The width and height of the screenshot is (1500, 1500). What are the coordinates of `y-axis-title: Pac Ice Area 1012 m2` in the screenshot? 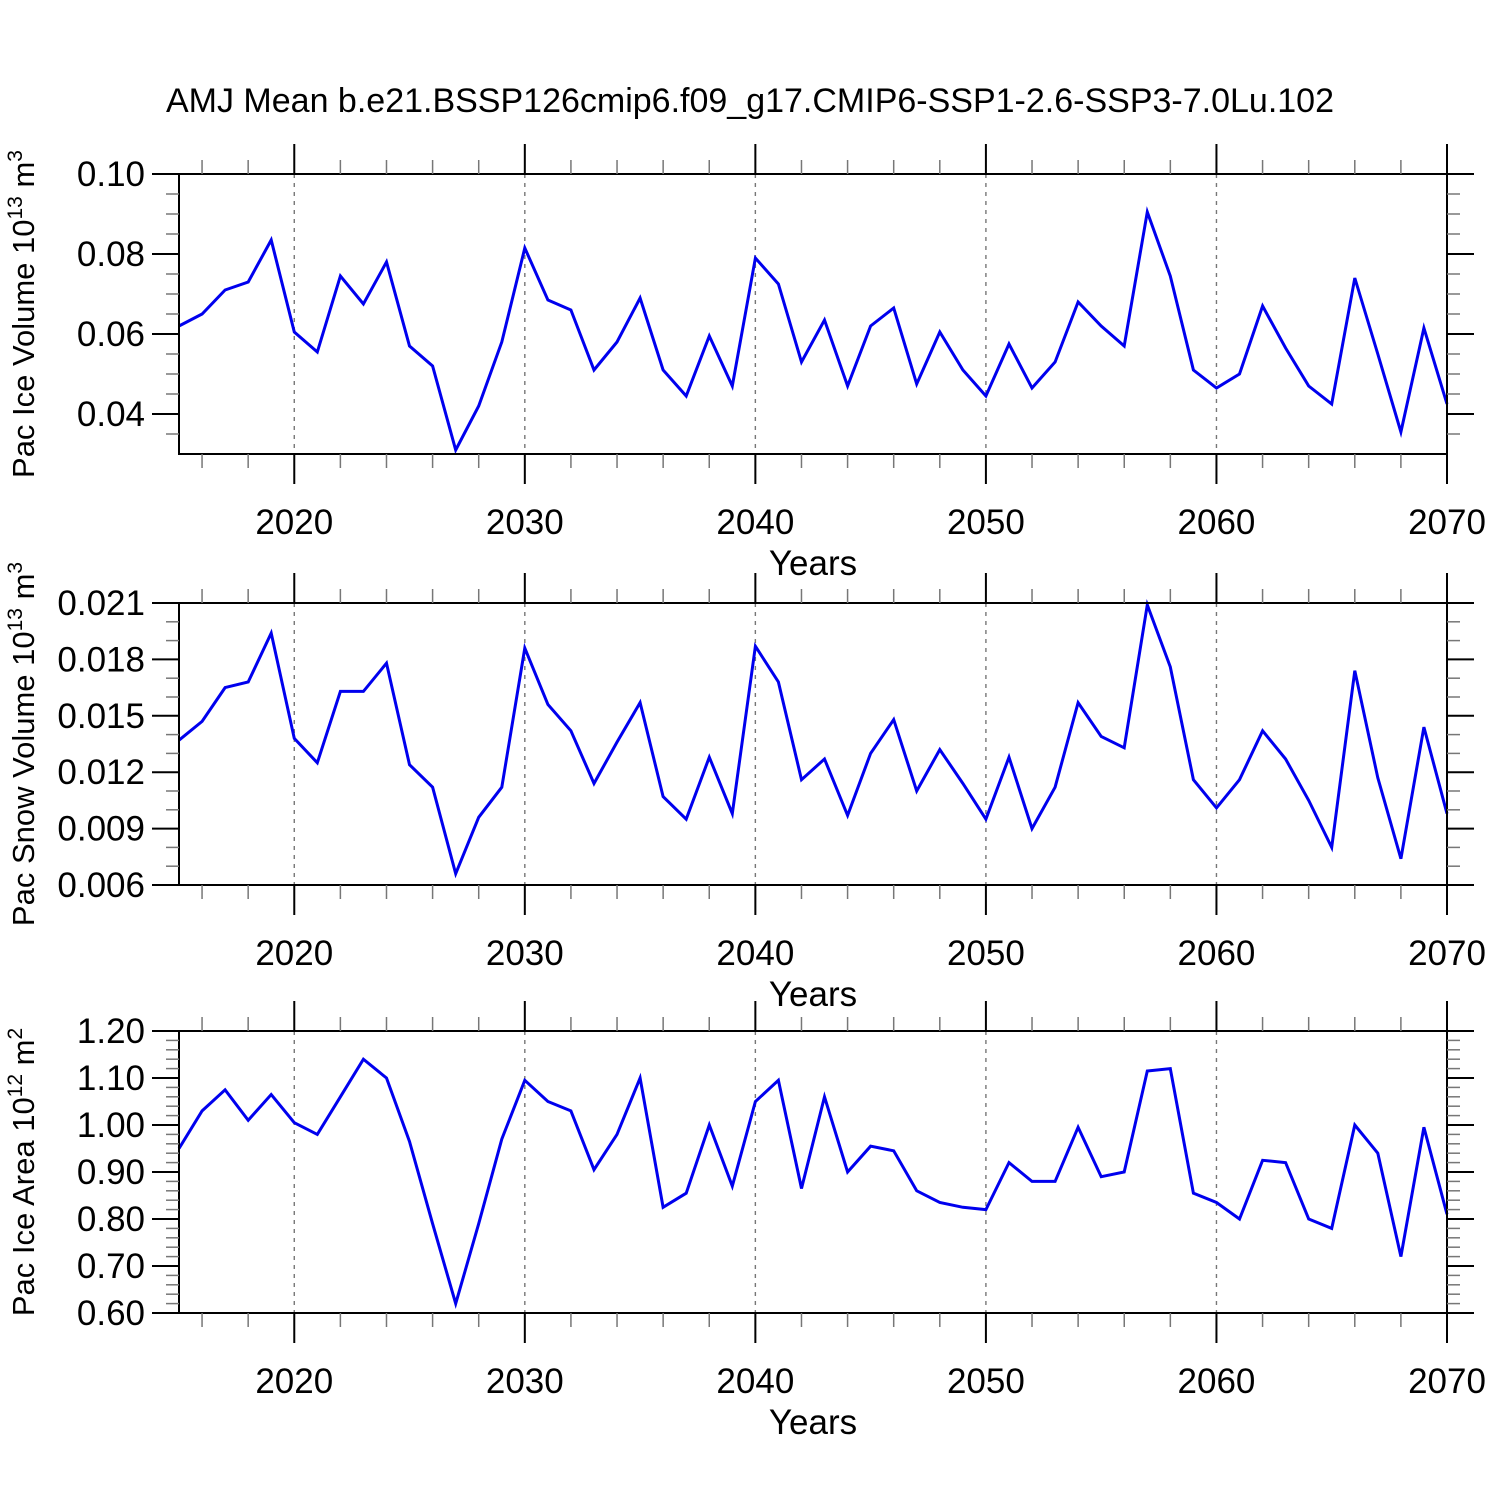 It's located at (22, 1172).